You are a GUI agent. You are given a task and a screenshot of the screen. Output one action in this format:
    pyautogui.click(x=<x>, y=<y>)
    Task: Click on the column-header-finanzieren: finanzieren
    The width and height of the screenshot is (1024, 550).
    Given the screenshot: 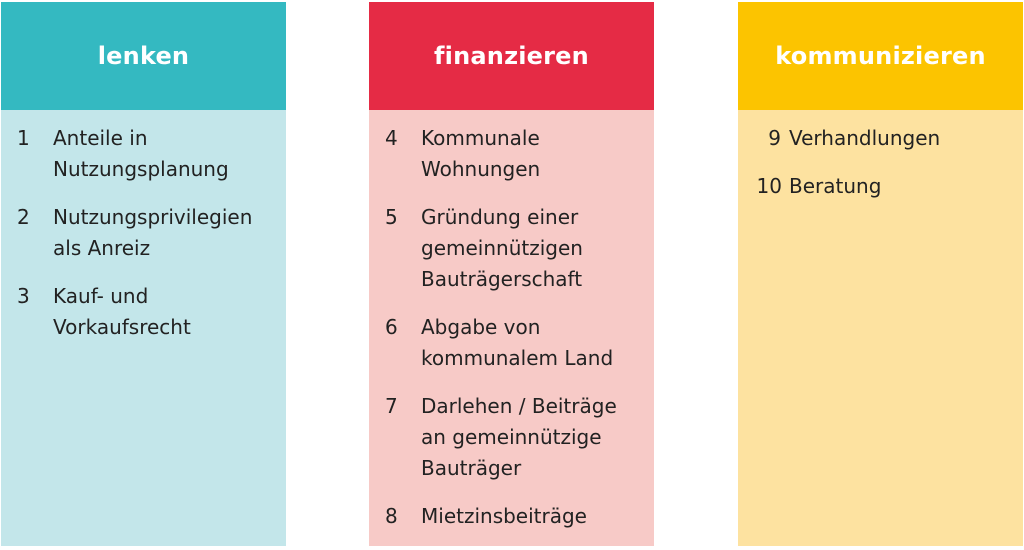 What is the action you would take?
    pyautogui.click(x=511, y=56)
    